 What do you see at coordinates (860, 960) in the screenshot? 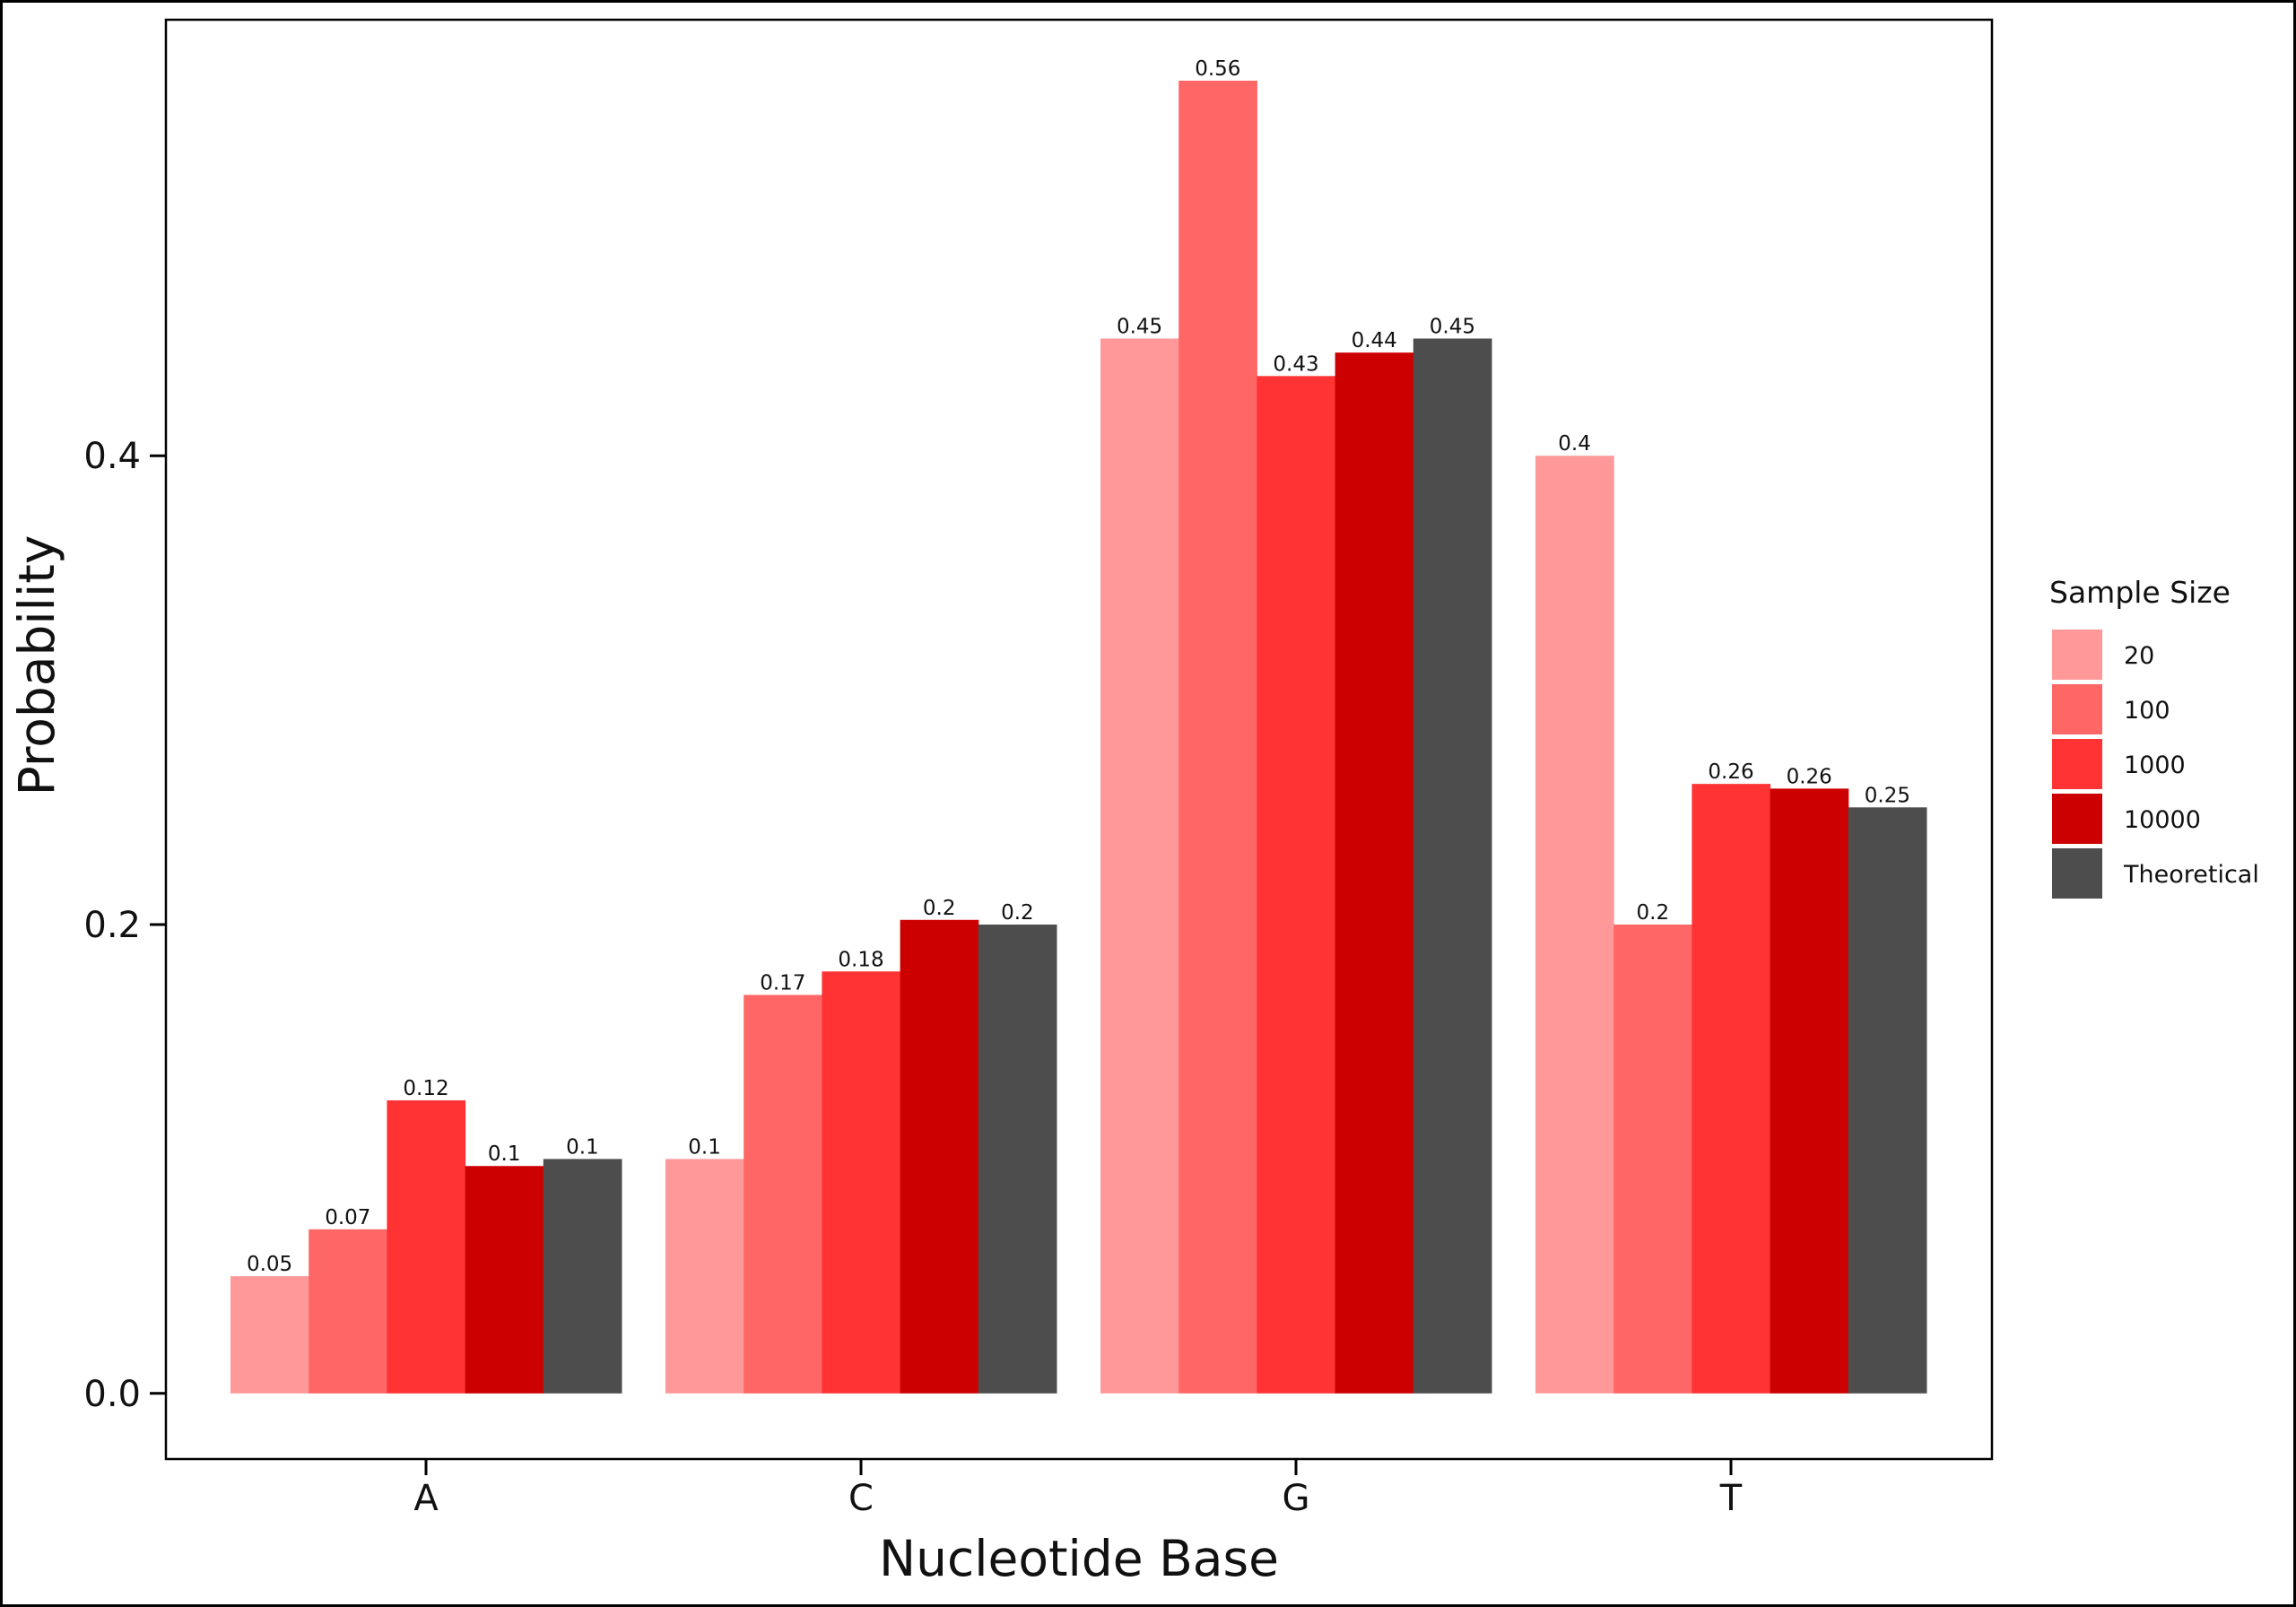
I see `bar-value-label: 0.18` at bounding box center [860, 960].